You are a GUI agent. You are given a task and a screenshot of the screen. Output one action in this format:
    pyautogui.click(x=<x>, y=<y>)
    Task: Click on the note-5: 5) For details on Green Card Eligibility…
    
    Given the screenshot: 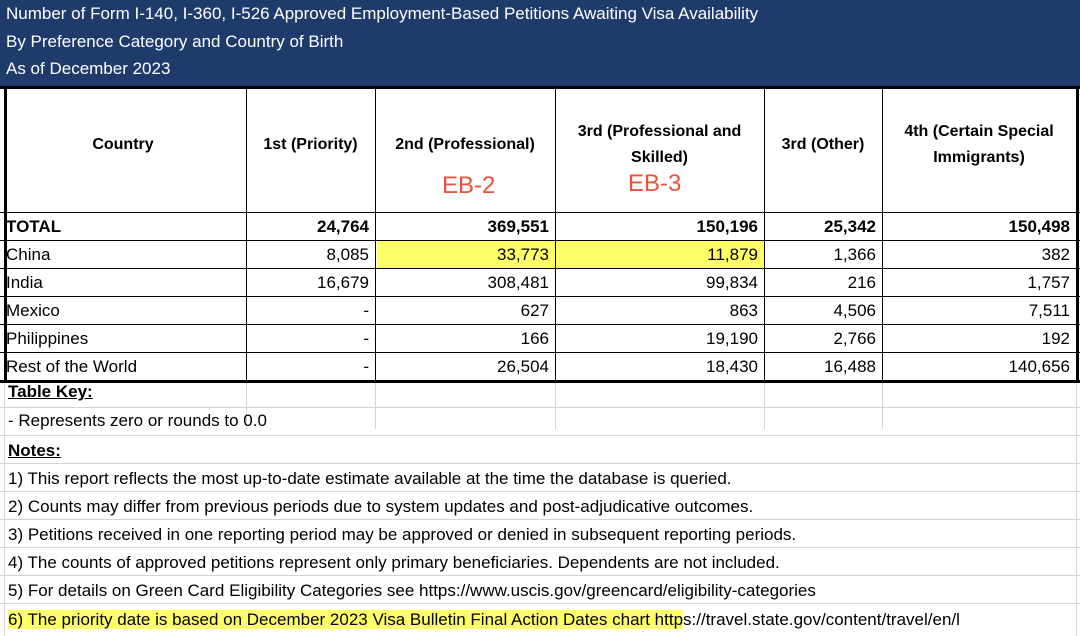 What is the action you would take?
    pyautogui.click(x=412, y=590)
    